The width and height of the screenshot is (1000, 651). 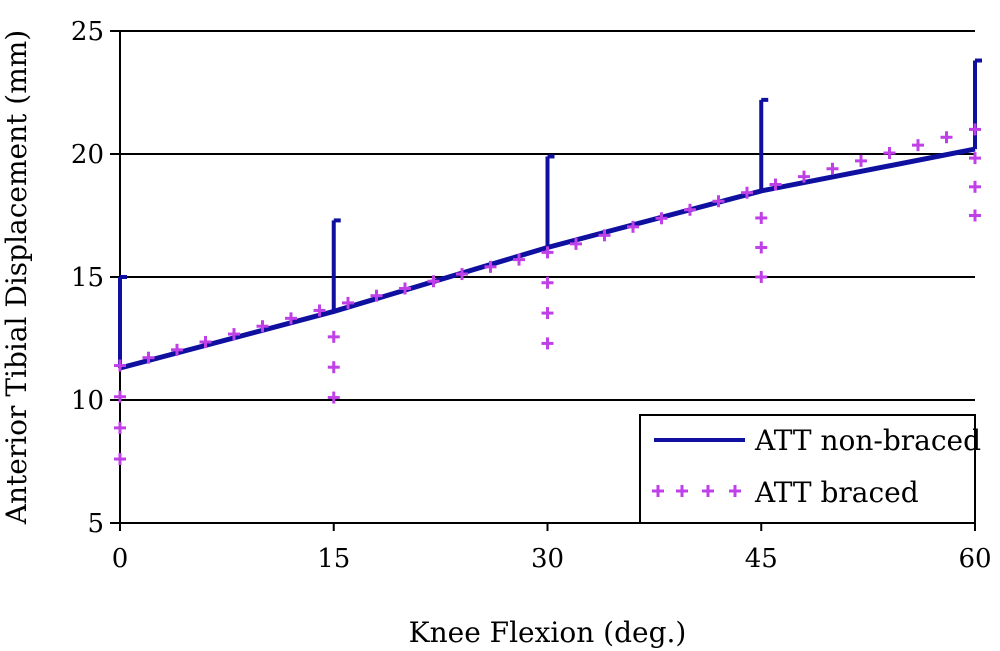 What do you see at coordinates (87, 32) in the screenshot?
I see `y-tick-label: 25` at bounding box center [87, 32].